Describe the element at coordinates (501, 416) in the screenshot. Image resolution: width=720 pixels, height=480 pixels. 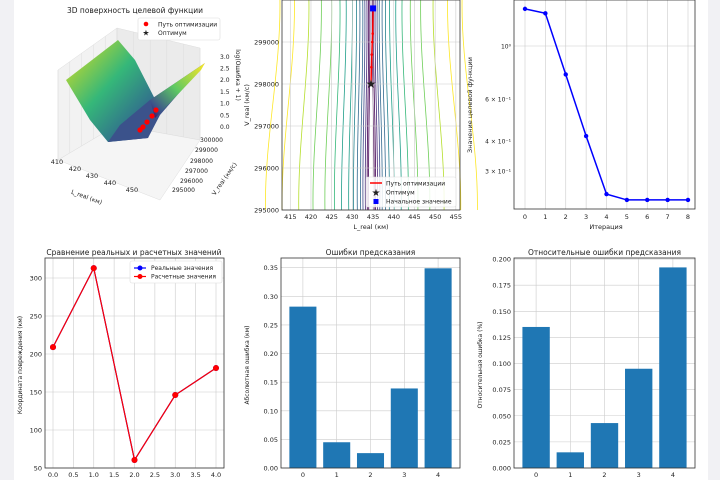
I see `y-tick-label: 0.050` at that location.